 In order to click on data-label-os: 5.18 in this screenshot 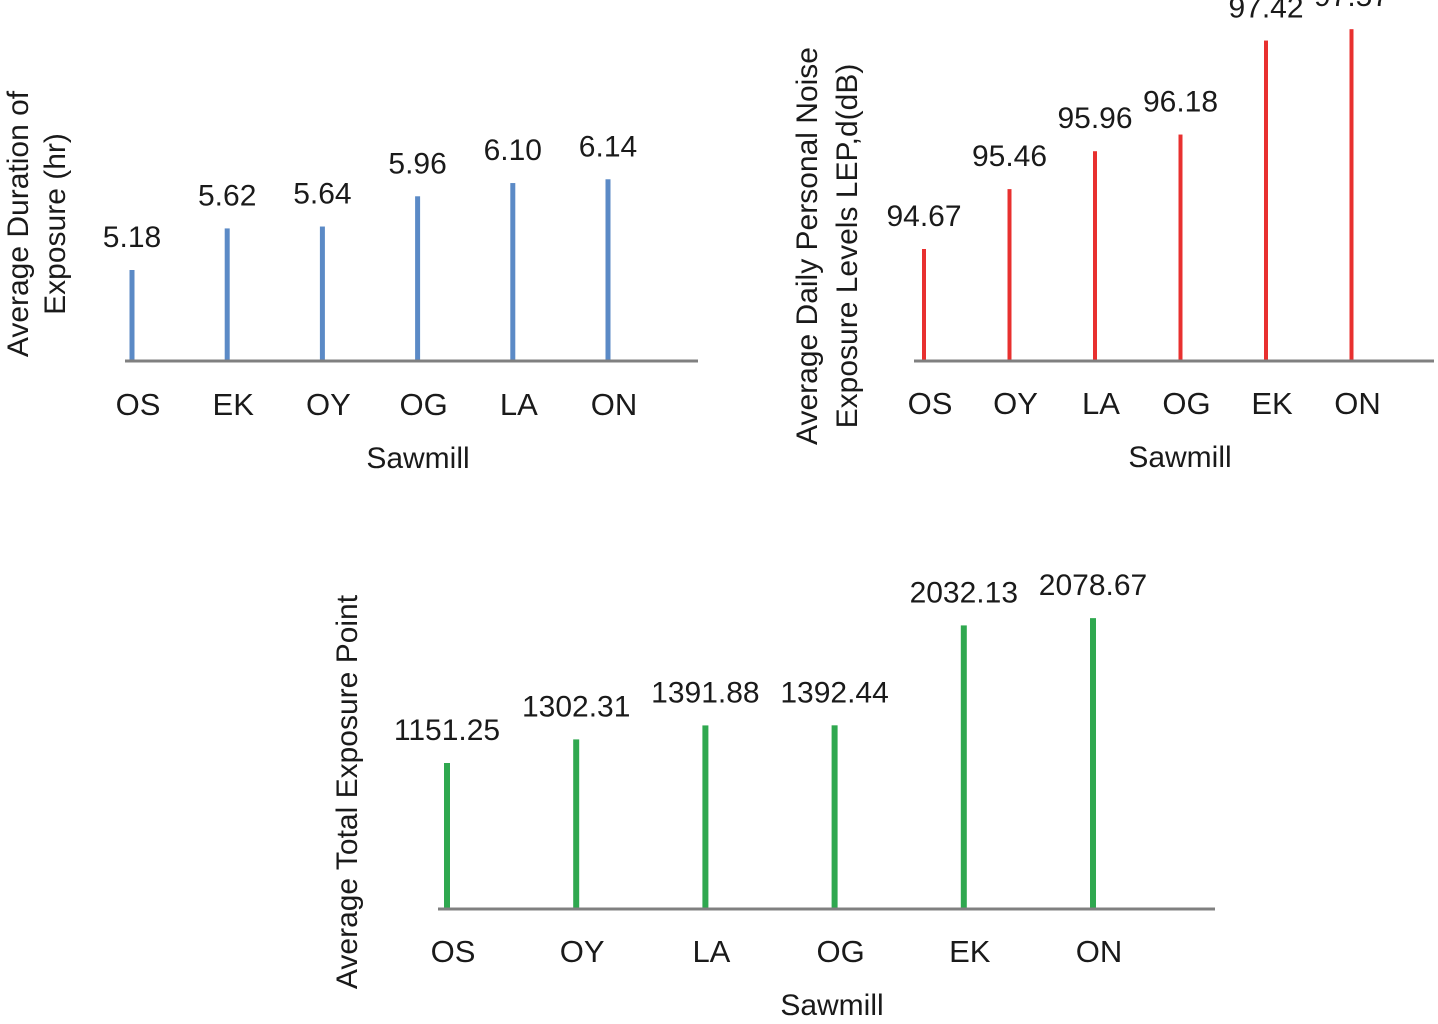, I will do `click(132, 237)`.